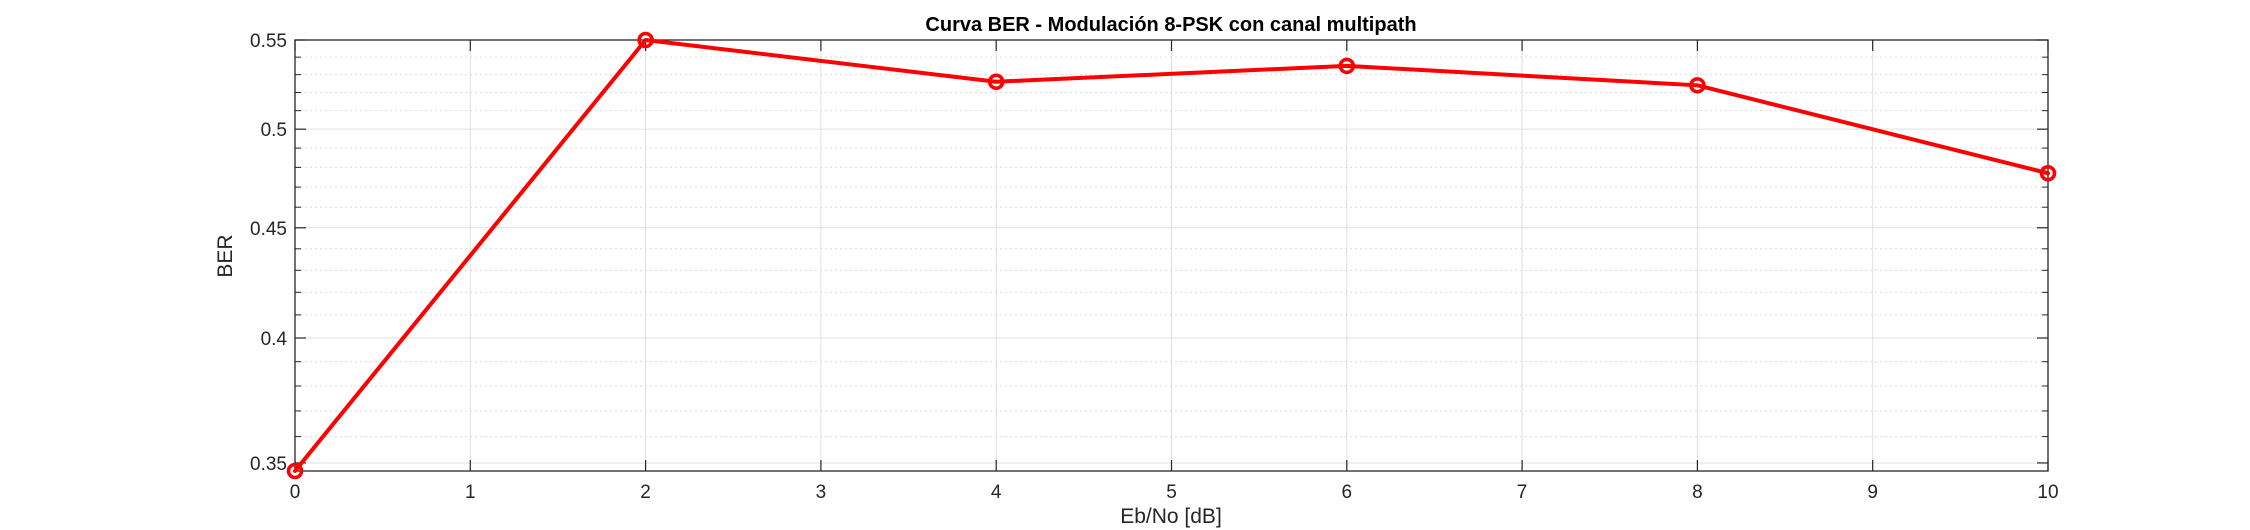  Describe the element at coordinates (1171, 516) in the screenshot. I see `x-axis-title: Eb/No [dB]` at that location.